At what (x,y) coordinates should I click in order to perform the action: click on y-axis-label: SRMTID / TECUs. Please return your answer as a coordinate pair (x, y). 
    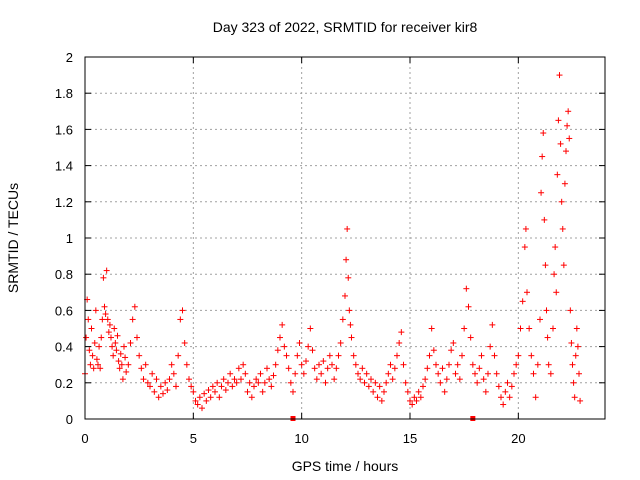
    Looking at the image, I should click on (13, 238).